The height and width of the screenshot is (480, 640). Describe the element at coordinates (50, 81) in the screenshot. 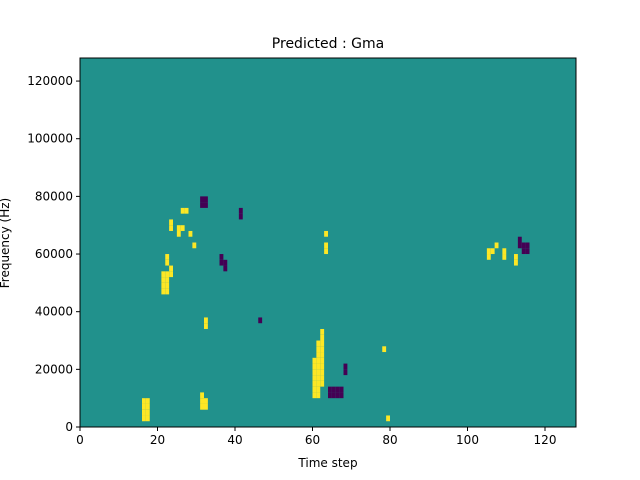

I see `y-tick-label: 120000` at that location.